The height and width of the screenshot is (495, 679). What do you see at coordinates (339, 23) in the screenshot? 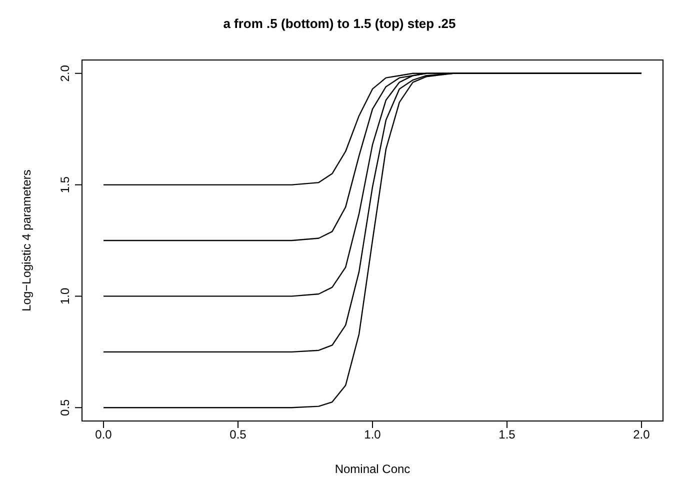
I see `chart-title: a from .5 (bottom) to 1.5 (top) step .25` at bounding box center [339, 23].